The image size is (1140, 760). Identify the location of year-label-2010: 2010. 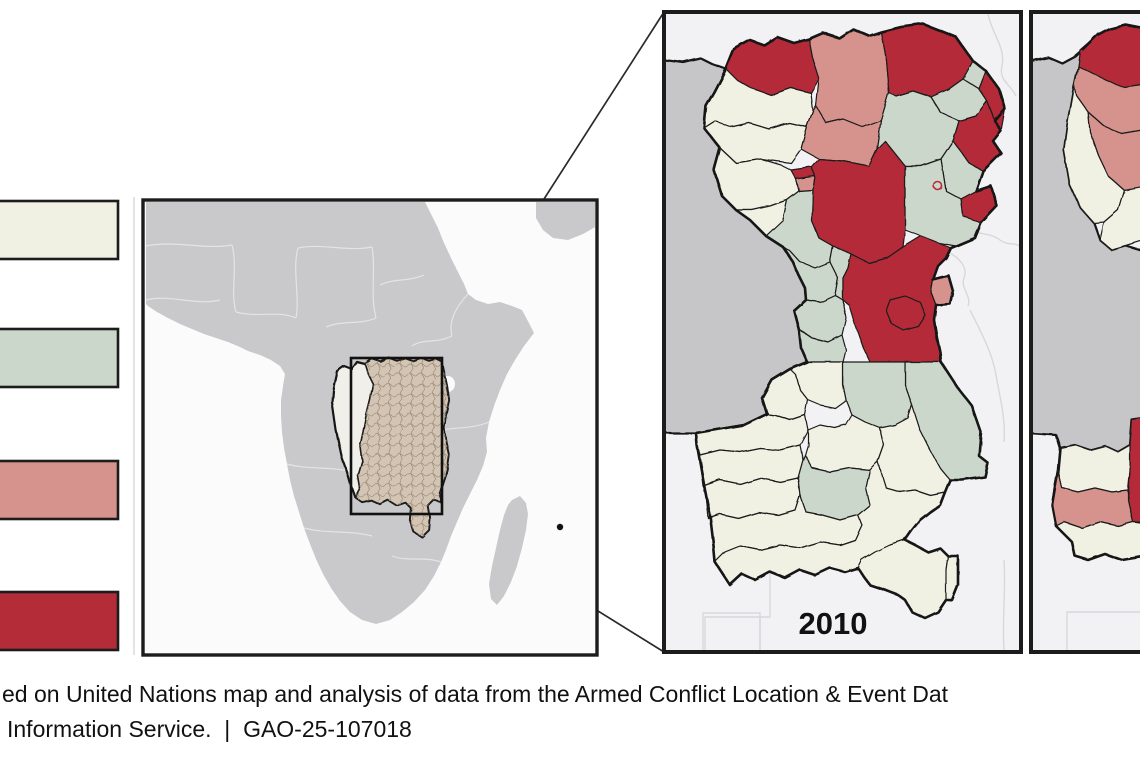
(833, 623).